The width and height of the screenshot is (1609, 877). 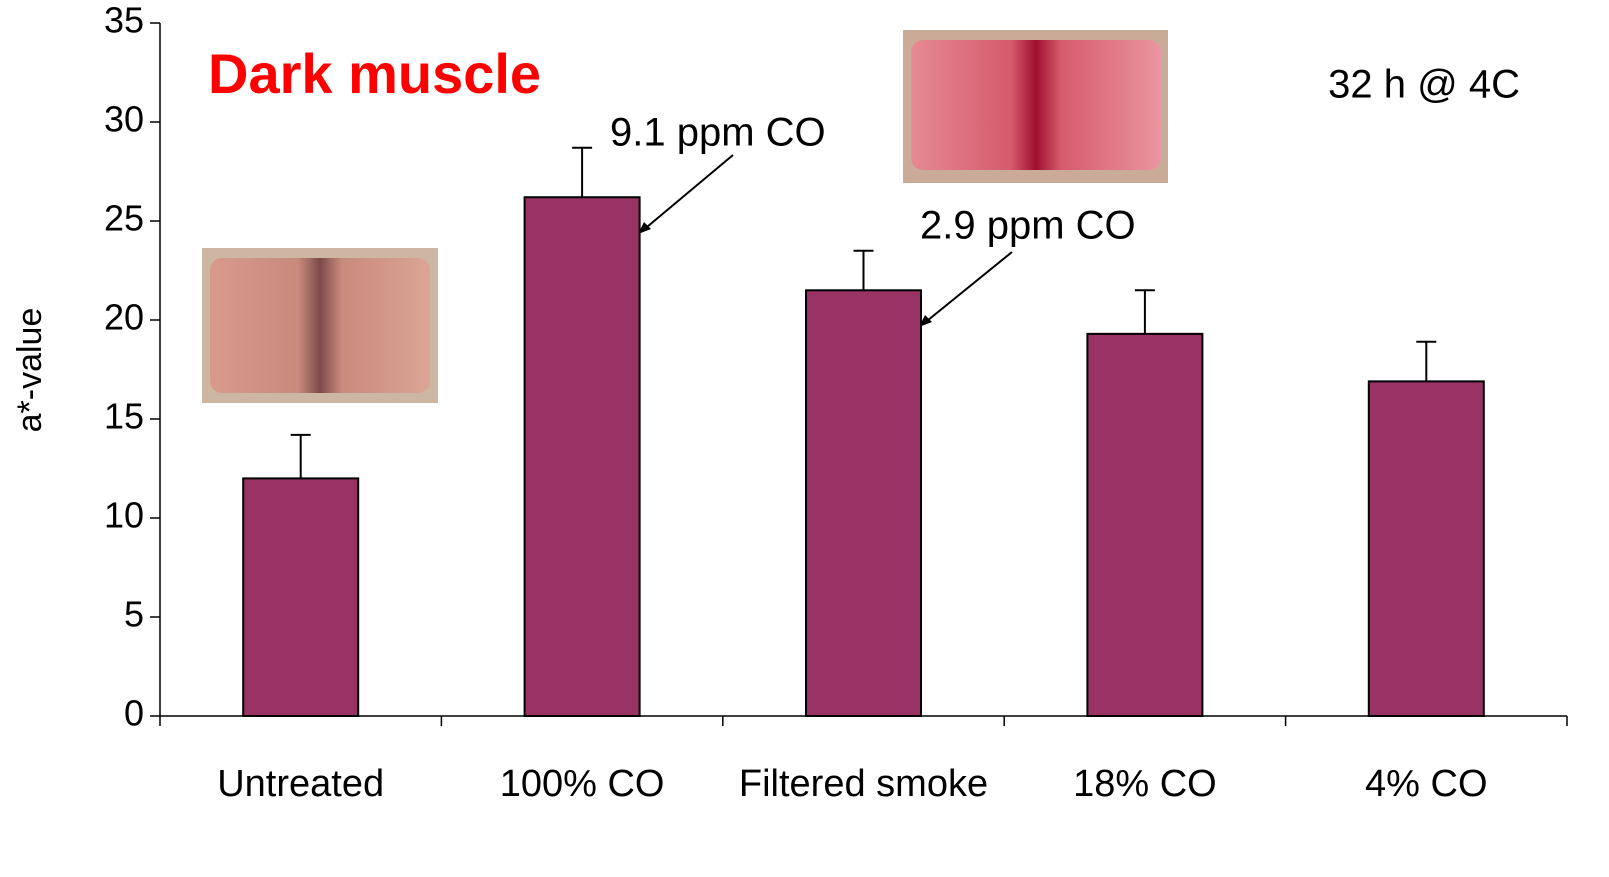 I want to click on fish-treated, so click(x=1036, y=105).